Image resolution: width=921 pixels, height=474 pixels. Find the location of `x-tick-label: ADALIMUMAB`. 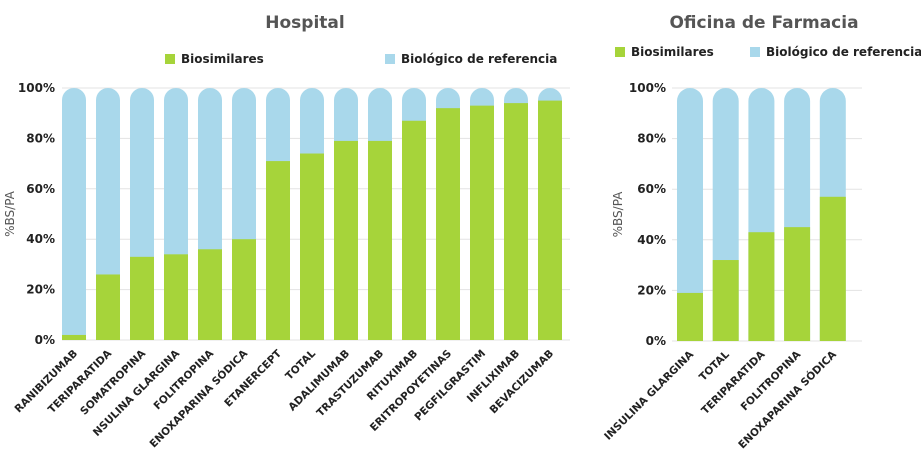

x-tick-label: ADALIMUMAB is located at coordinates (319, 381).